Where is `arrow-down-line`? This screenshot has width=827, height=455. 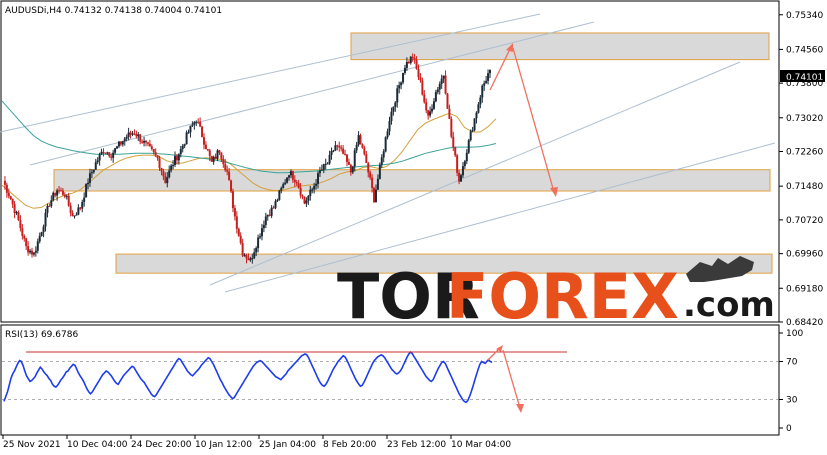
arrow-down-line is located at coordinates (533, 120).